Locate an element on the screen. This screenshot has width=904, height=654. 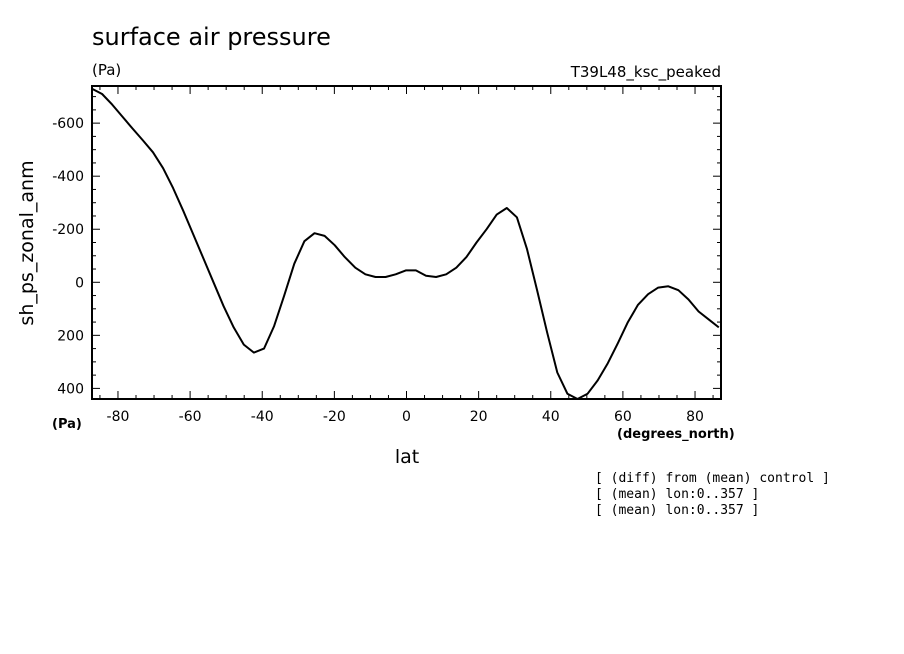
chart-units: (Pa) is located at coordinates (106, 70).